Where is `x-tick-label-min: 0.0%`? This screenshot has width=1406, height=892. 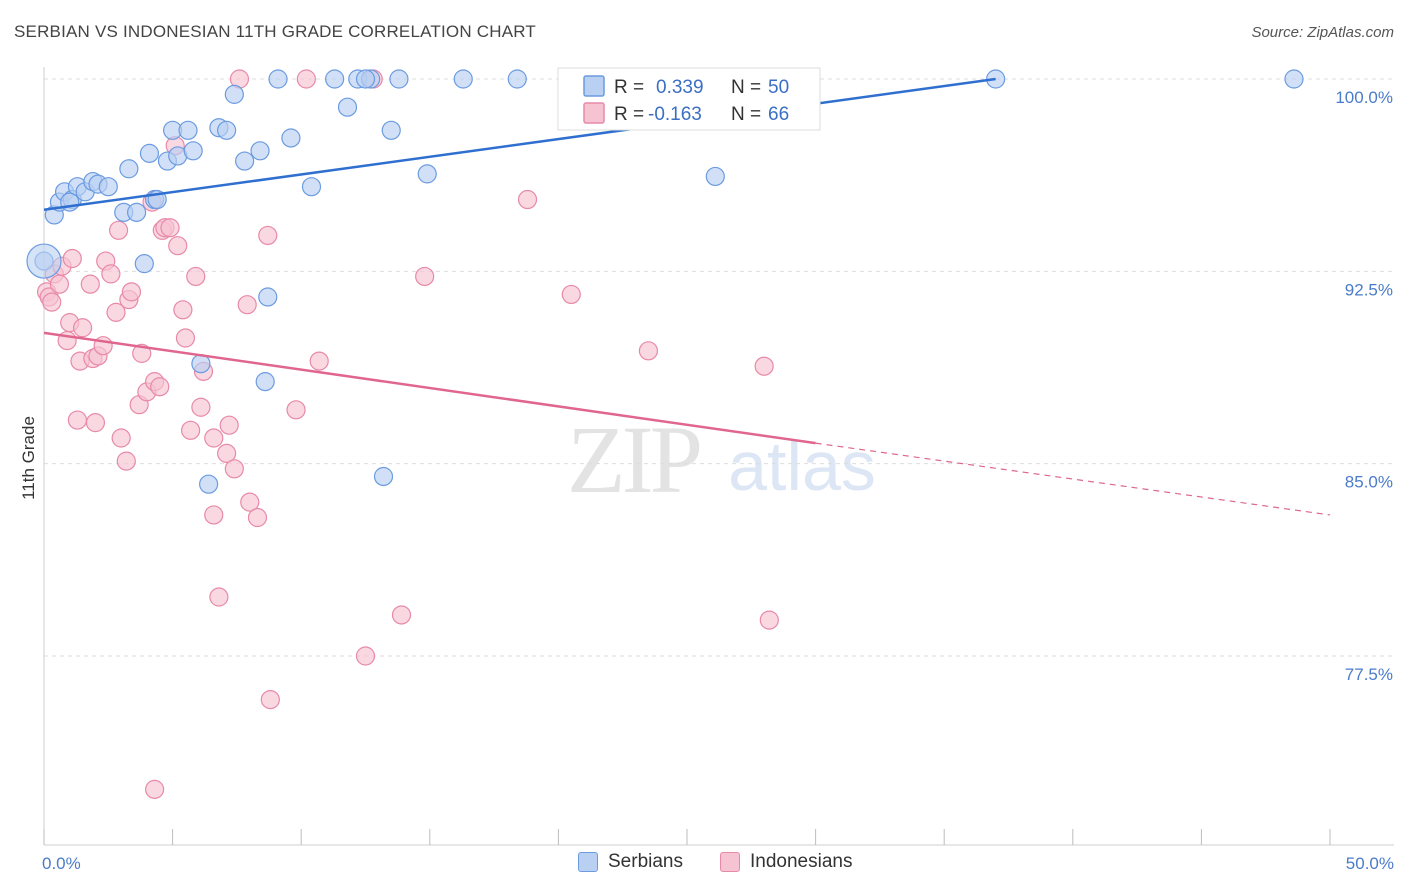
x-tick-label-min: 0.0% is located at coordinates (61, 863).